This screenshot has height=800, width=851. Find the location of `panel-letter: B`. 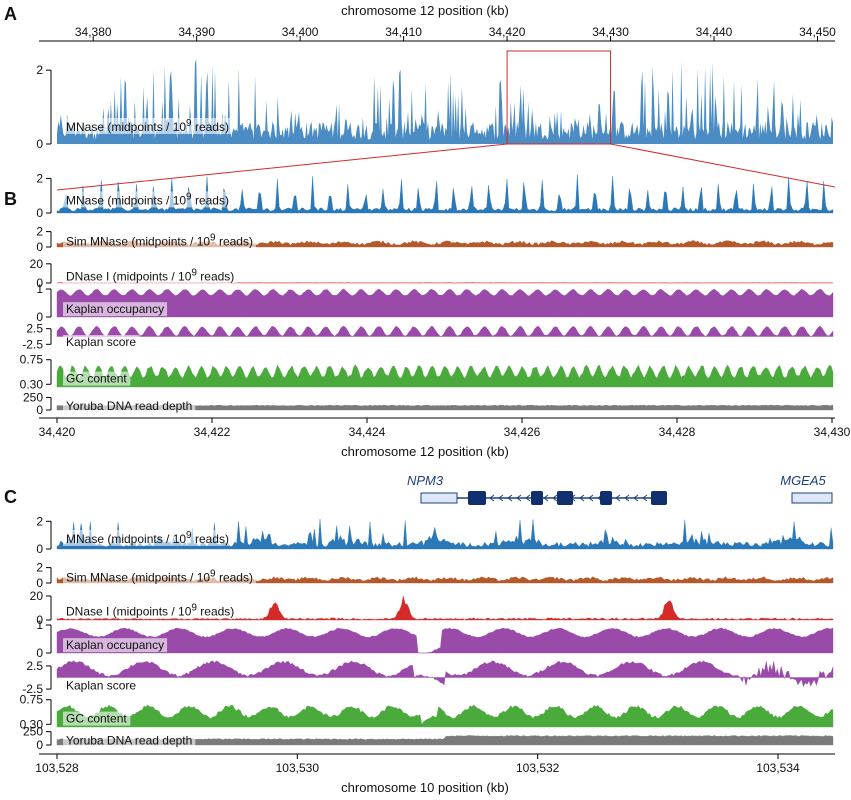

panel-letter: B is located at coordinates (10, 199).